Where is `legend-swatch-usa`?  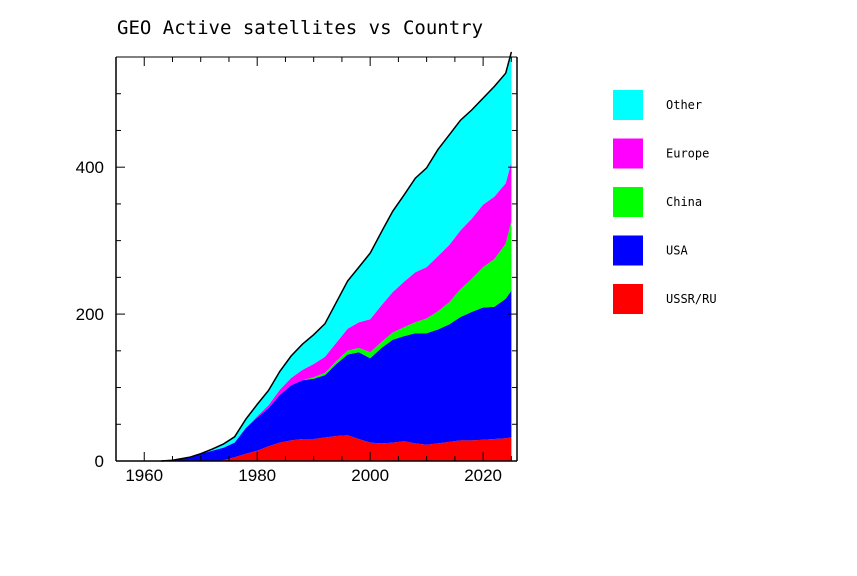 legend-swatch-usa is located at coordinates (628, 250).